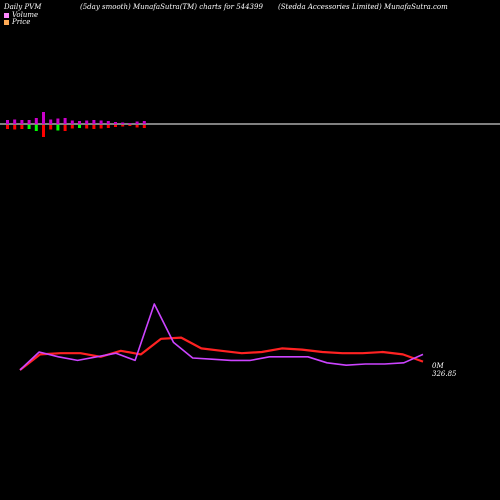  I want to click on smooth-series-line, so click(221, 337).